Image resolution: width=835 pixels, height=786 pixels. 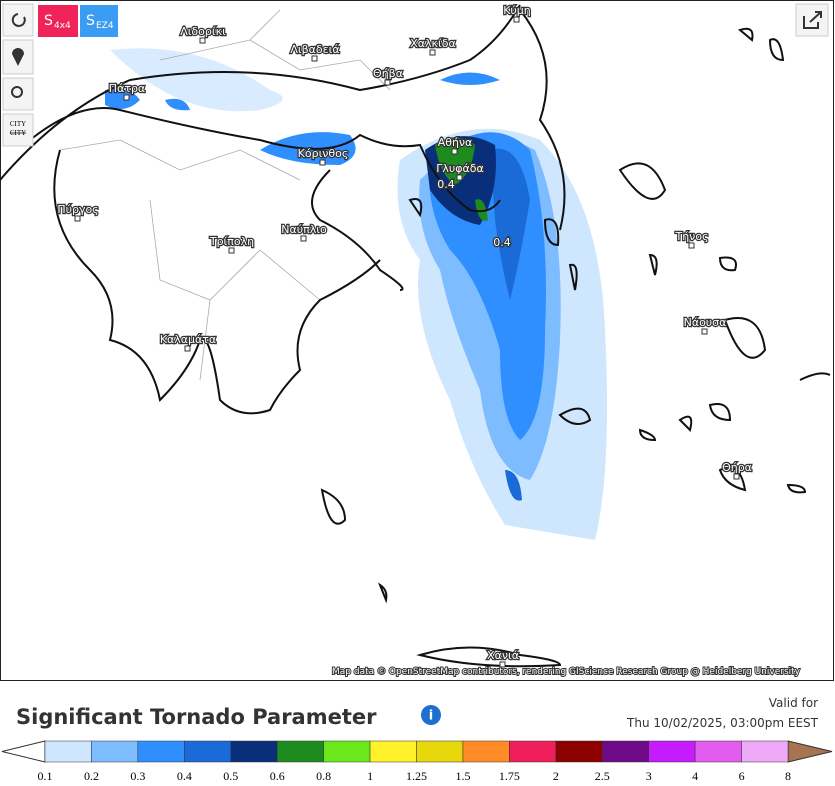 What do you see at coordinates (18, 57) in the screenshot?
I see `location-icon` at bounding box center [18, 57].